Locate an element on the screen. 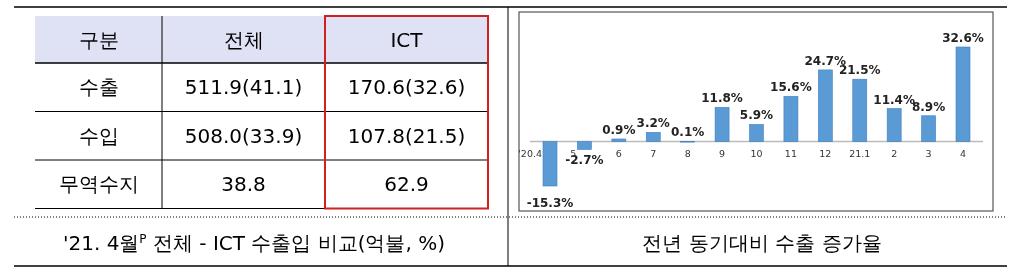 The image size is (1016, 274). text: 511.9(41.1) is located at coordinates (243, 87).